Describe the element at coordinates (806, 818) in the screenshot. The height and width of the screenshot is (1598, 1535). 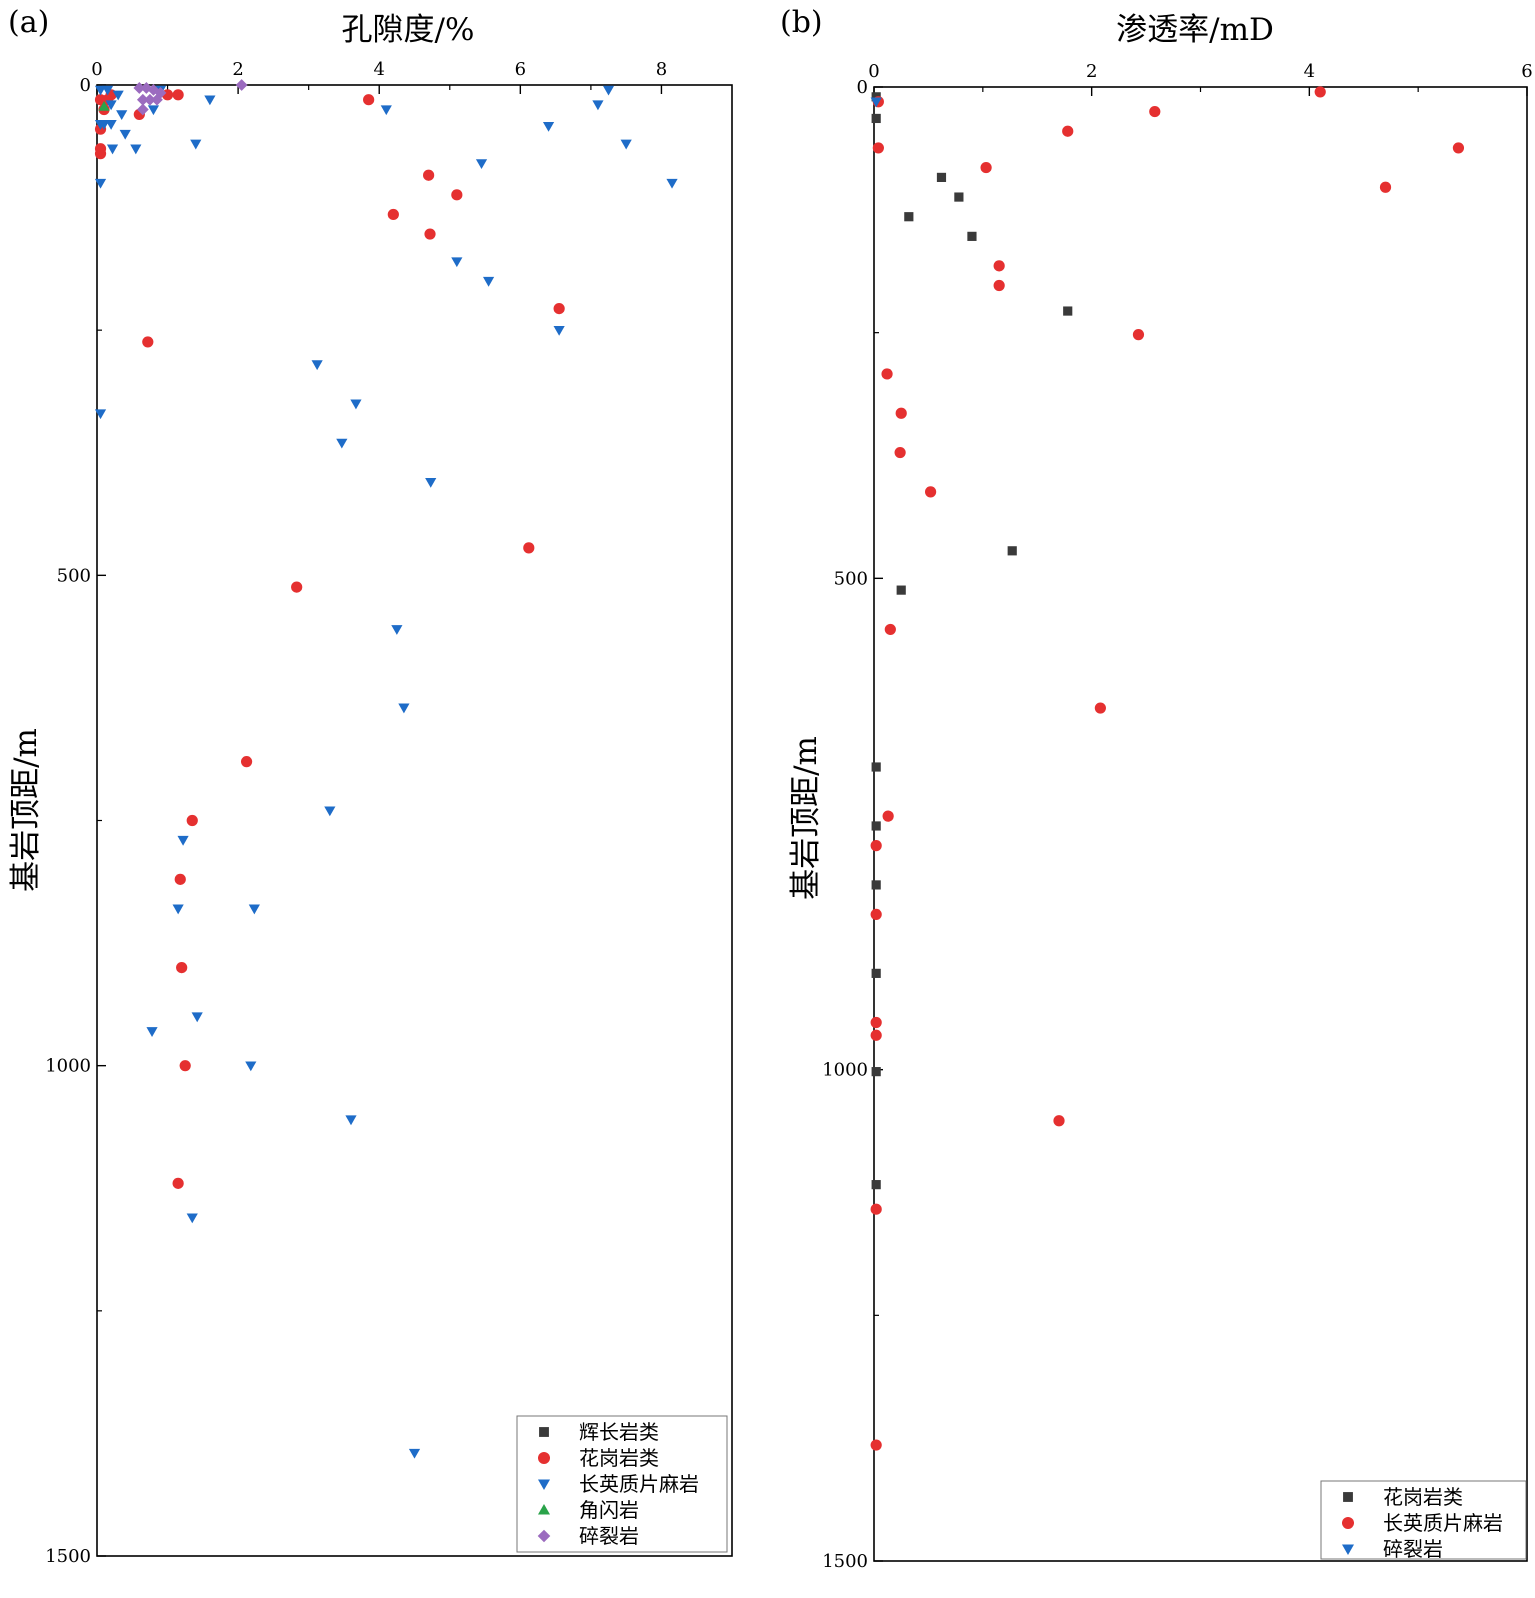
I see `panel-b-y-axis-title: 基岩顶距/m` at that location.